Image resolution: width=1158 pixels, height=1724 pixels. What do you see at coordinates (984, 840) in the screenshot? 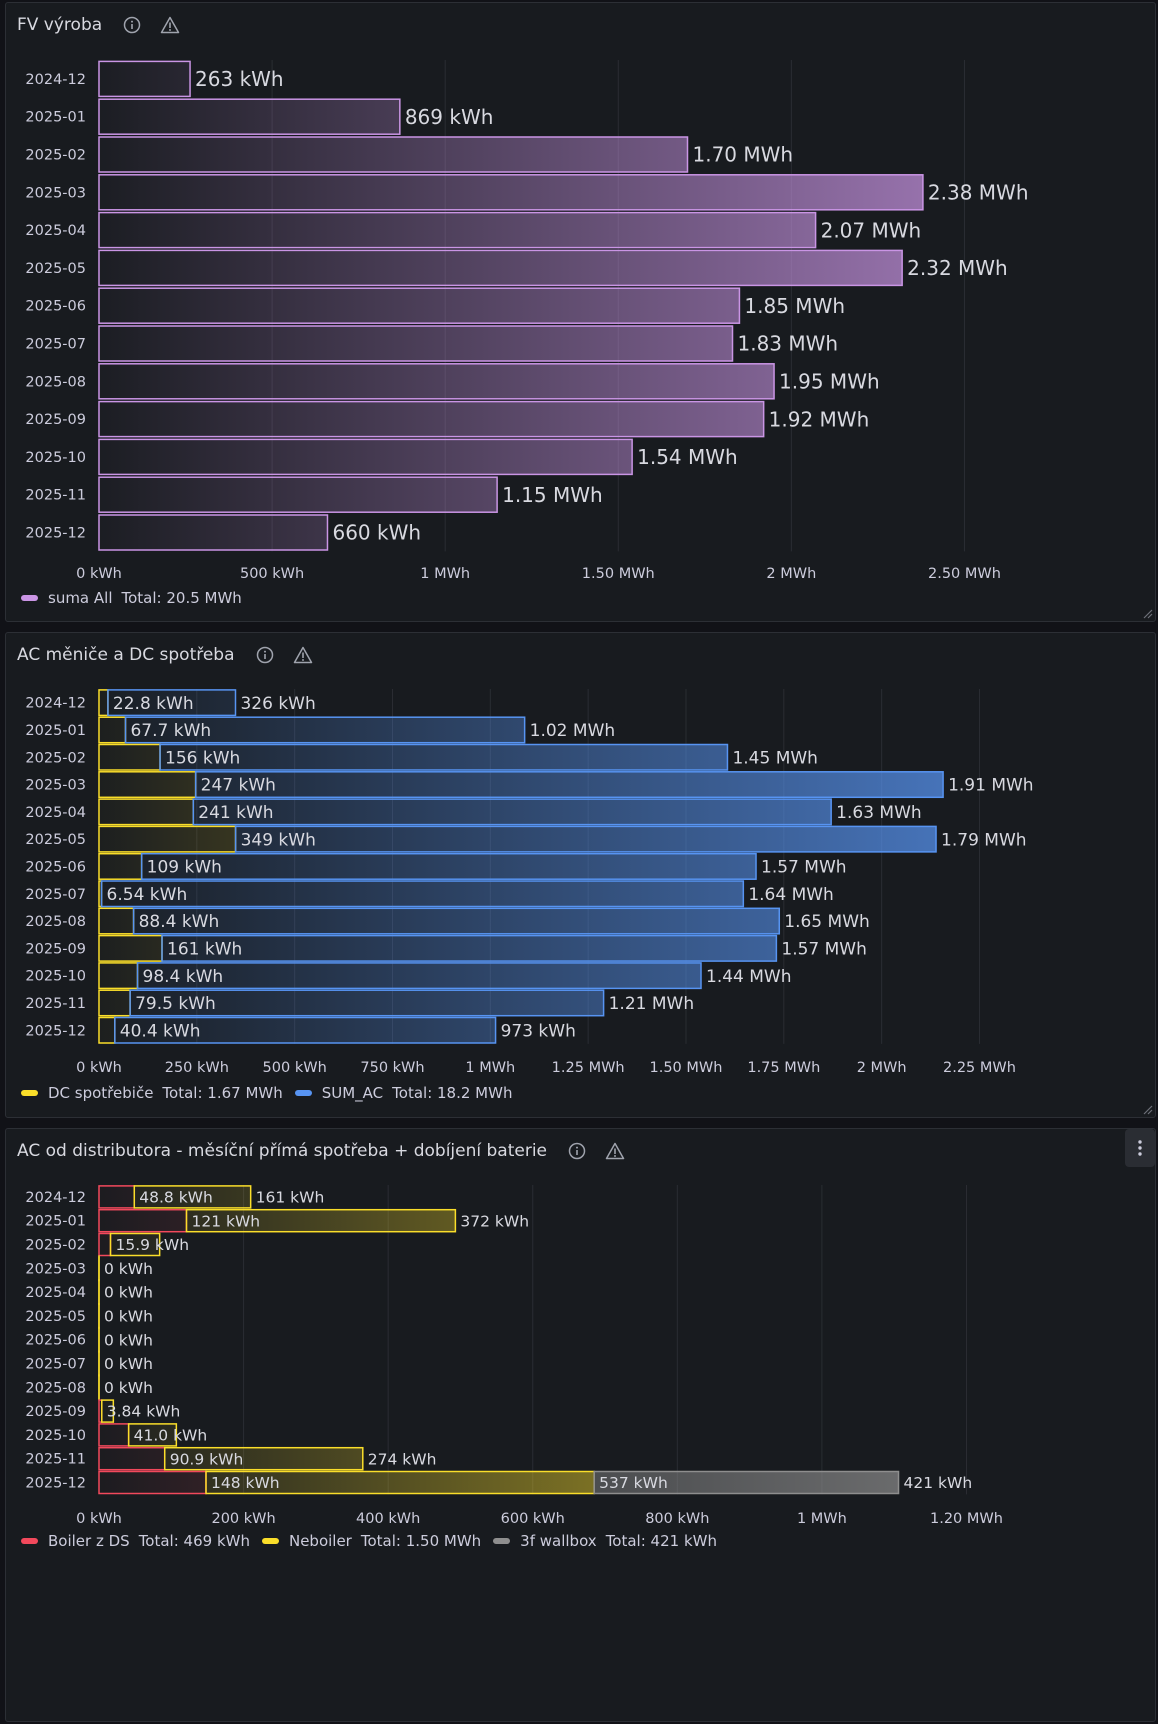
I see `data-label: 1.79 MWh` at bounding box center [984, 840].